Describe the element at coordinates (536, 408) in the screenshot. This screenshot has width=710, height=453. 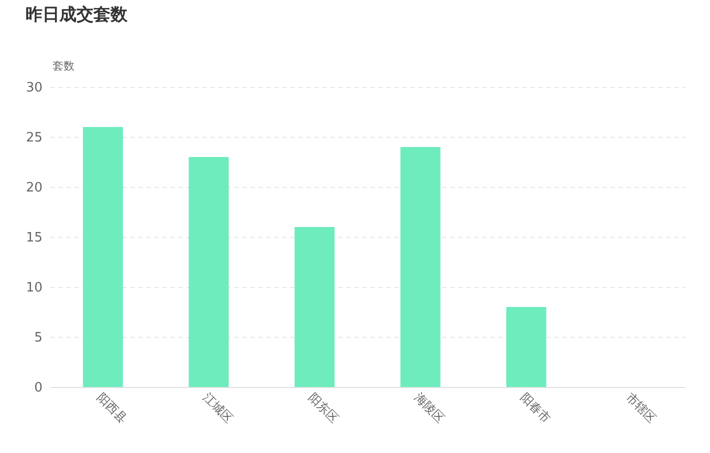
I see `x-tick-label: 阳春市` at that location.